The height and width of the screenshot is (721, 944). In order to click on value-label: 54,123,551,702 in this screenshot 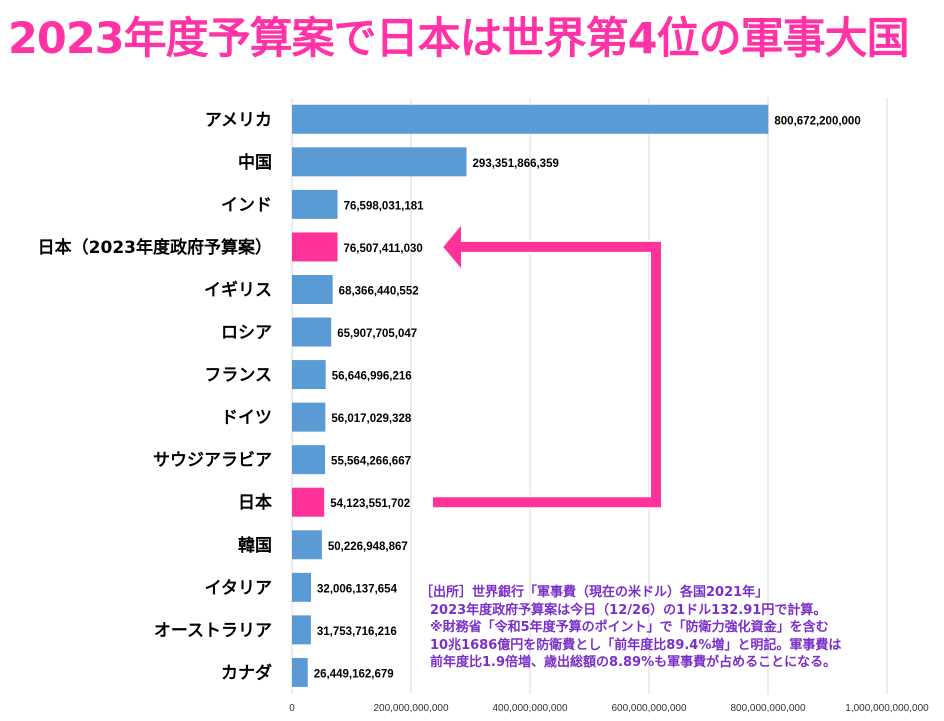, I will do `click(370, 504)`.